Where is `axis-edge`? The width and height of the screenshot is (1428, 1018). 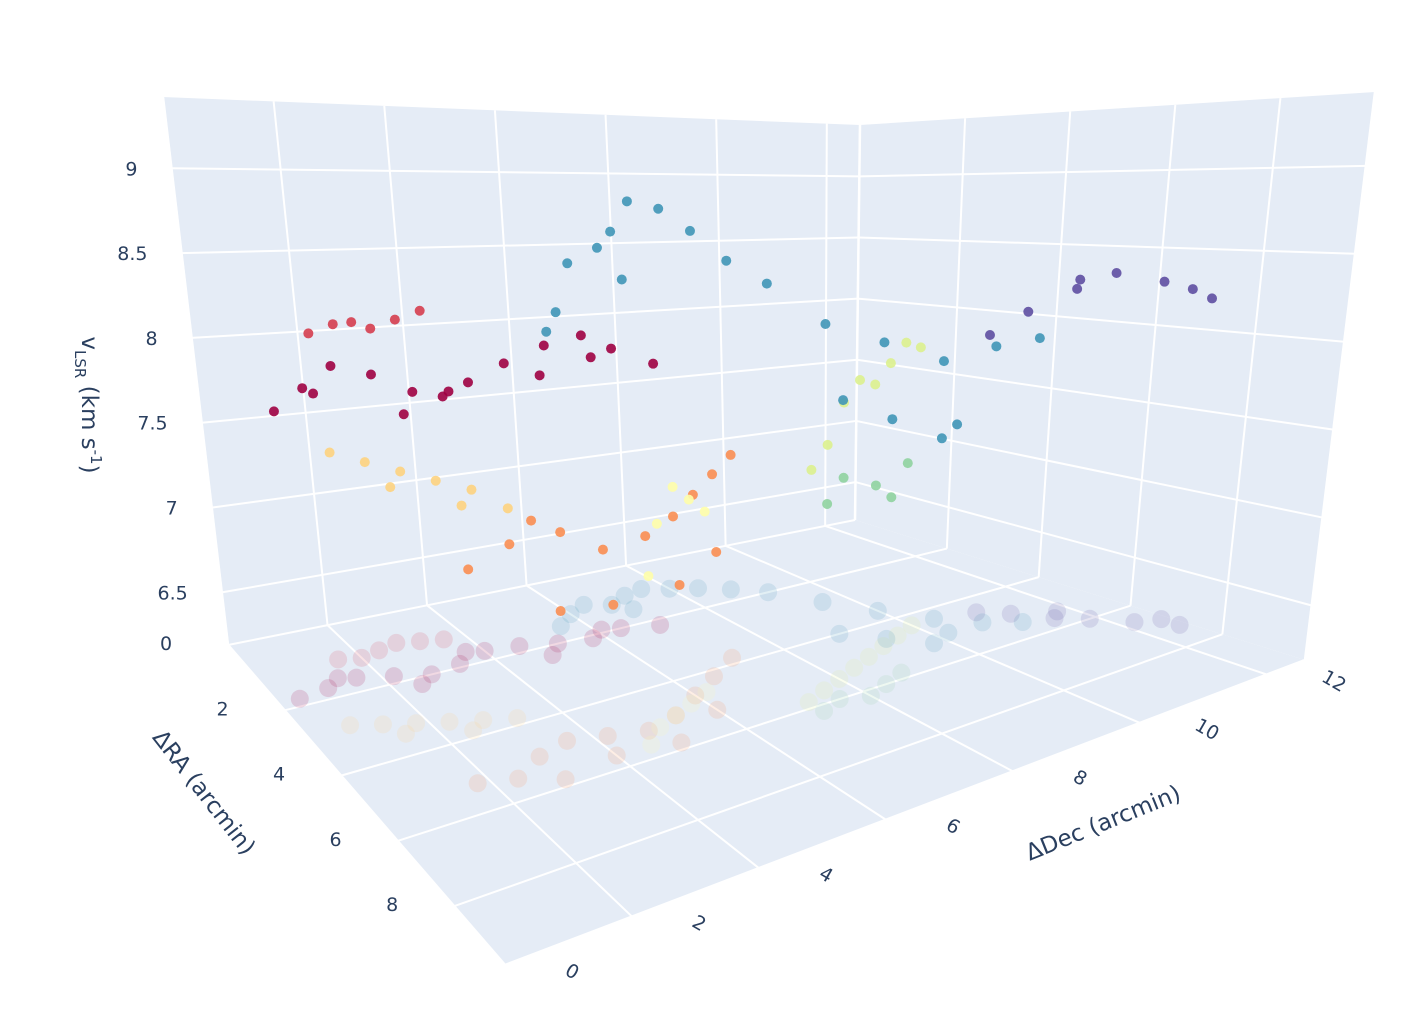
axis-edge is located at coordinates (1340, 376).